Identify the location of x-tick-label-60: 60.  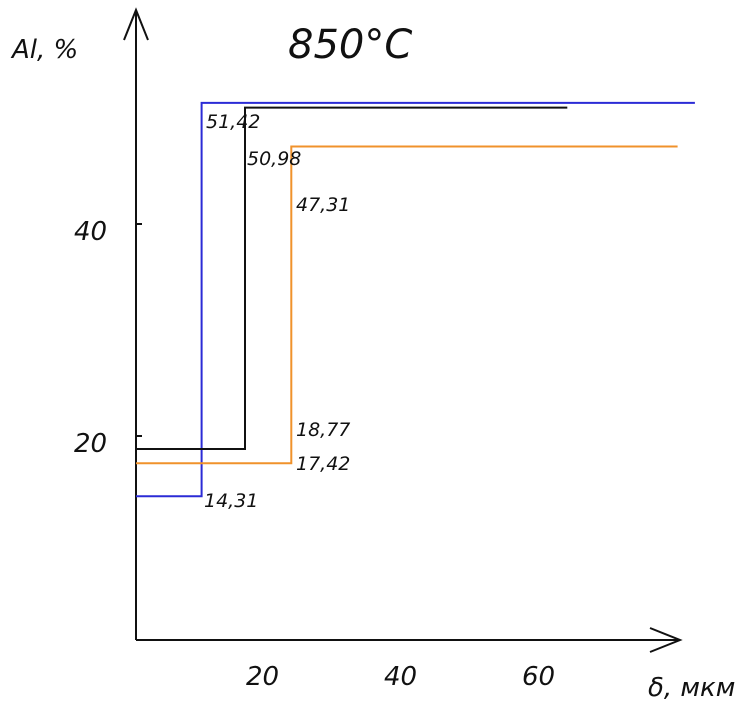
(538, 677).